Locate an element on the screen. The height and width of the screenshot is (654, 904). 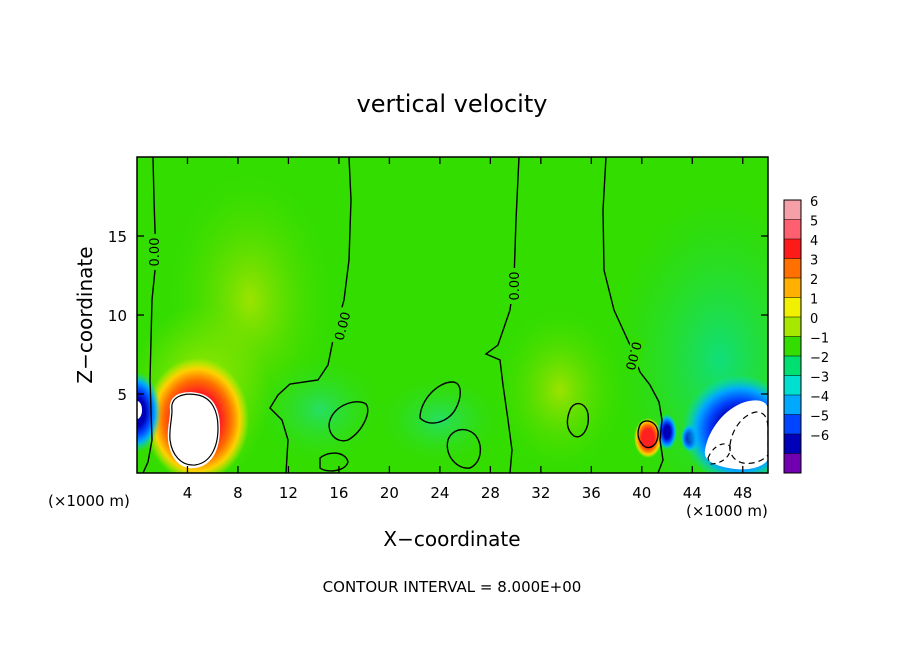
colorbar-label: 2 is located at coordinates (814, 280).